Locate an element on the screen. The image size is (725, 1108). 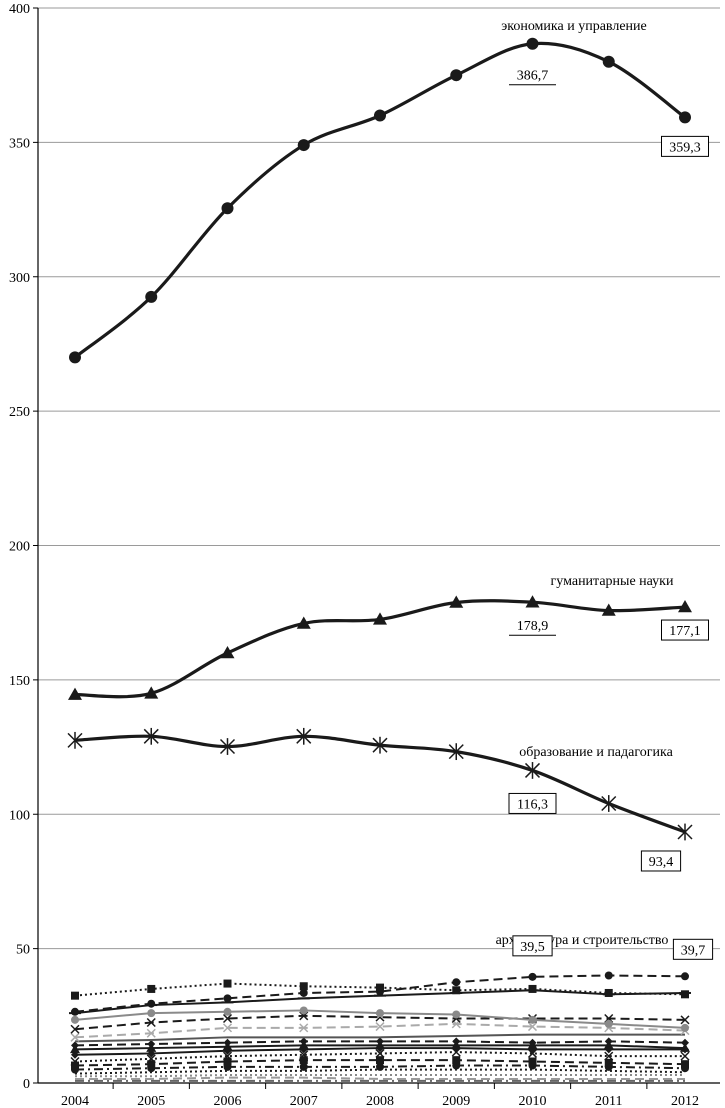
data-label: 39,5 is located at coordinates (532, 947).